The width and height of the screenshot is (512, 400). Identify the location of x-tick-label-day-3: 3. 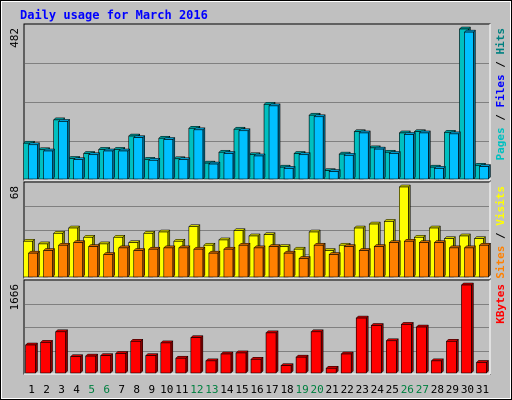
(61, 389).